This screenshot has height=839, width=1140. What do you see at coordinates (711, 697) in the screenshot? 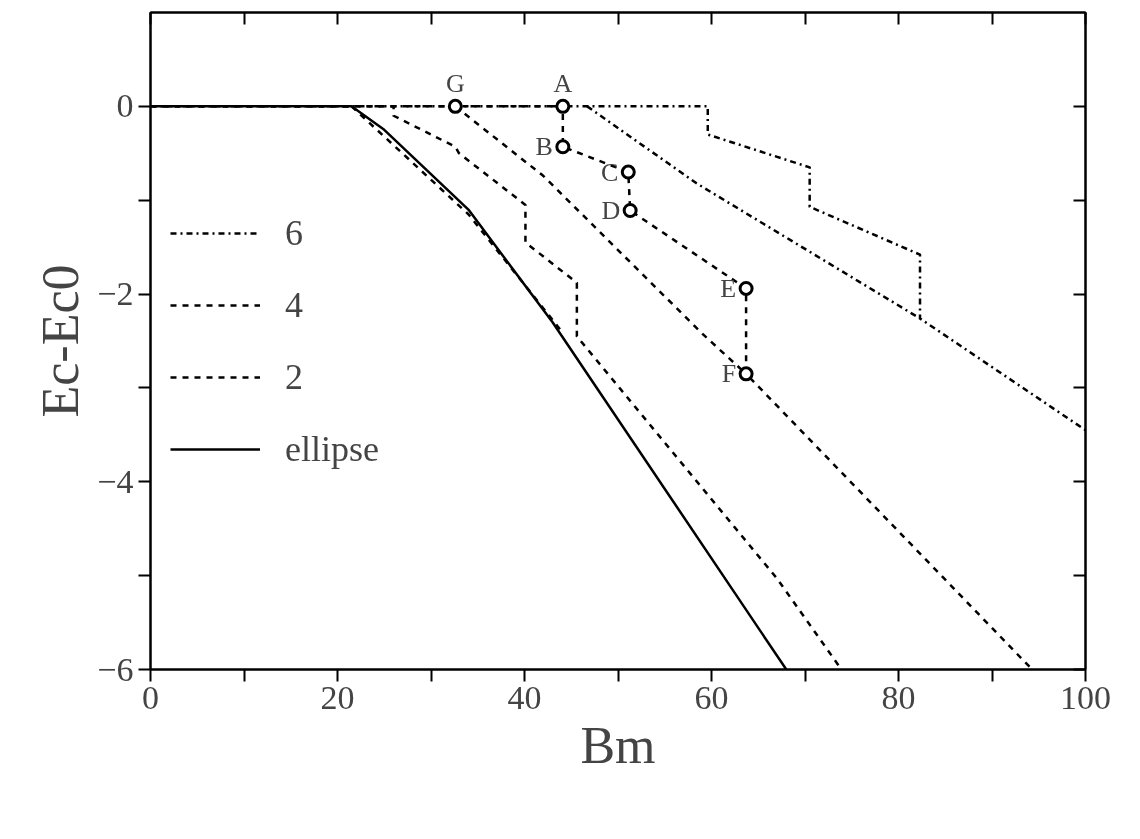
I see `x-tick-label: 60` at bounding box center [711, 697].